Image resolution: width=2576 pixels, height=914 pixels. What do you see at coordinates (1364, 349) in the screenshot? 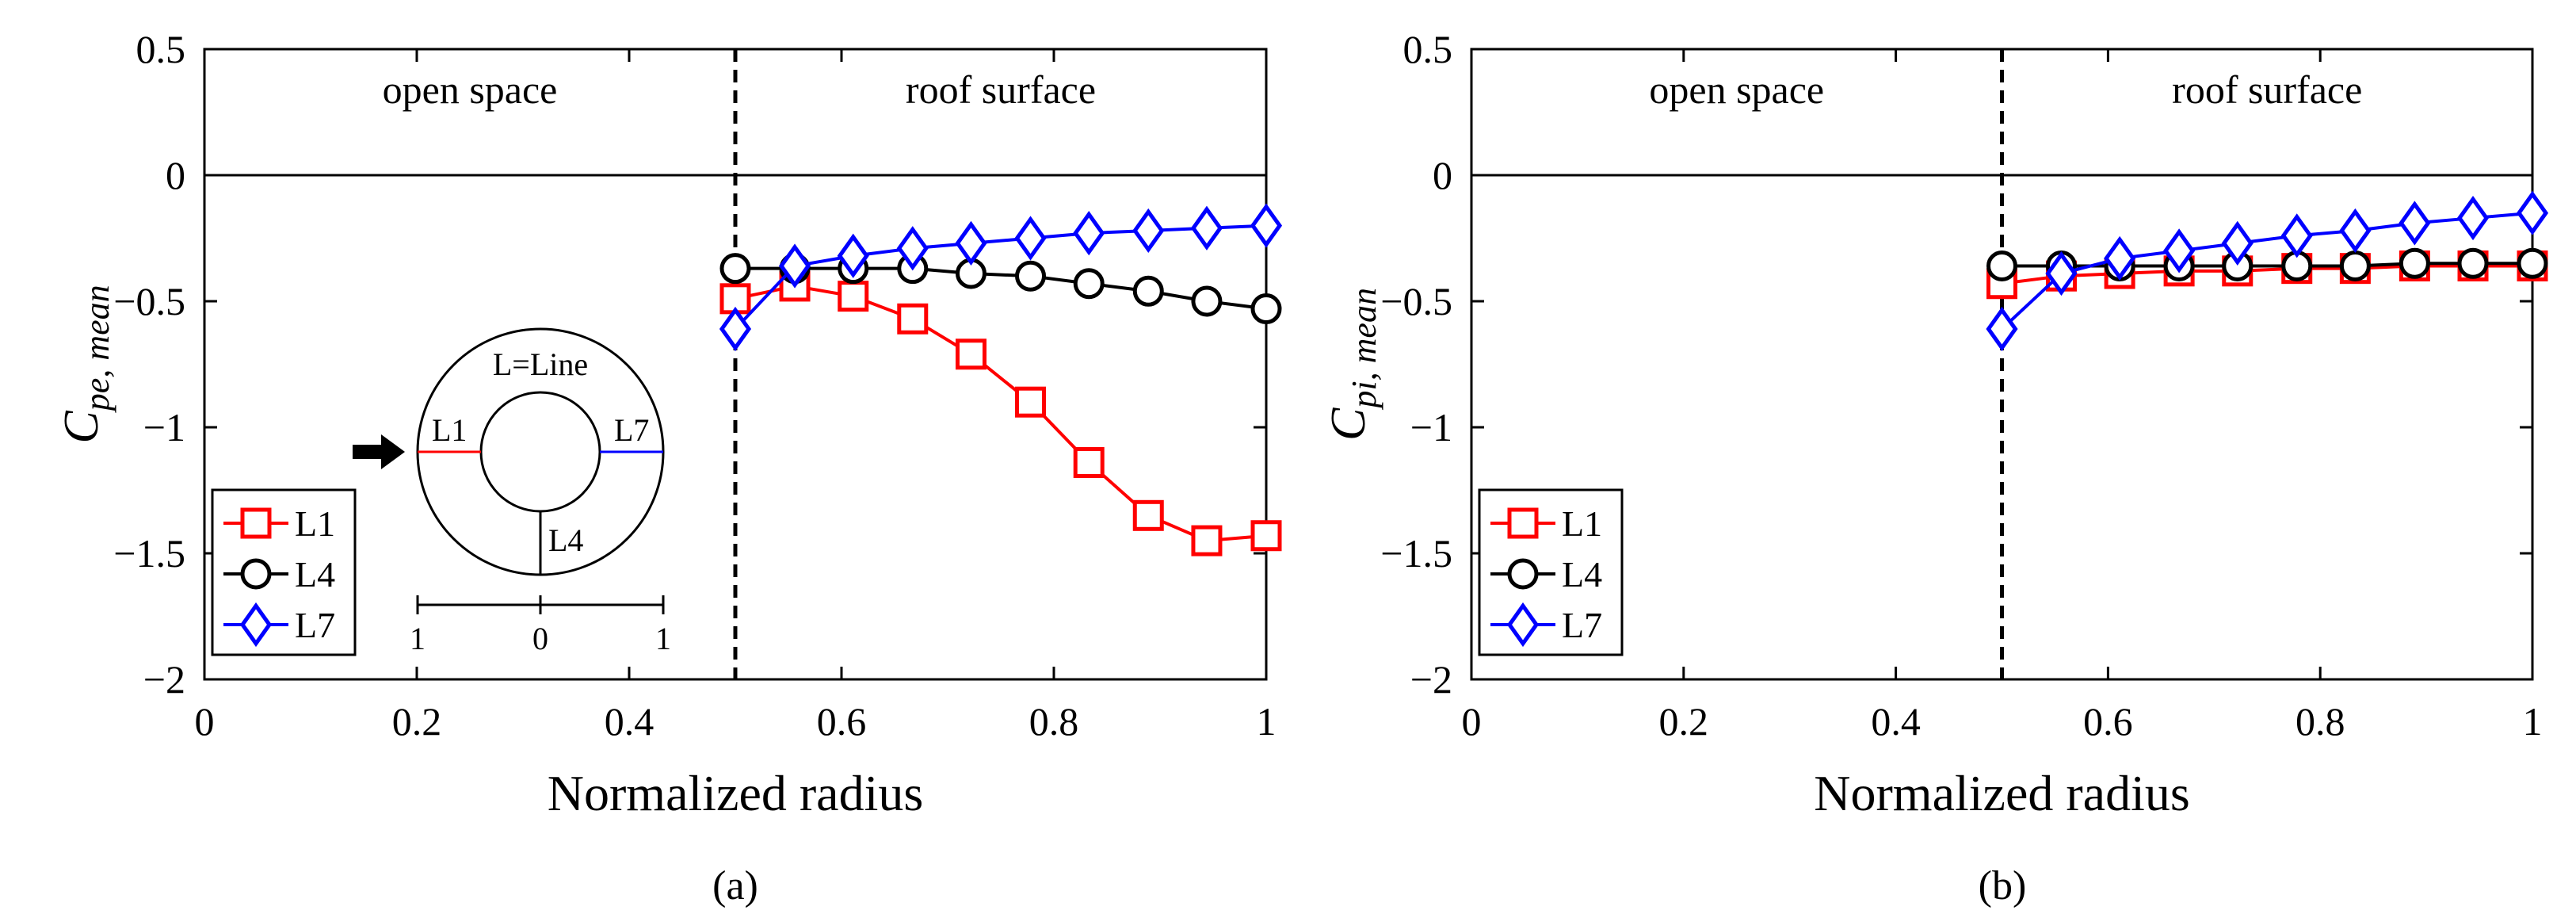
I see `y-axis-label-subscript: pi, mean` at bounding box center [1364, 349].